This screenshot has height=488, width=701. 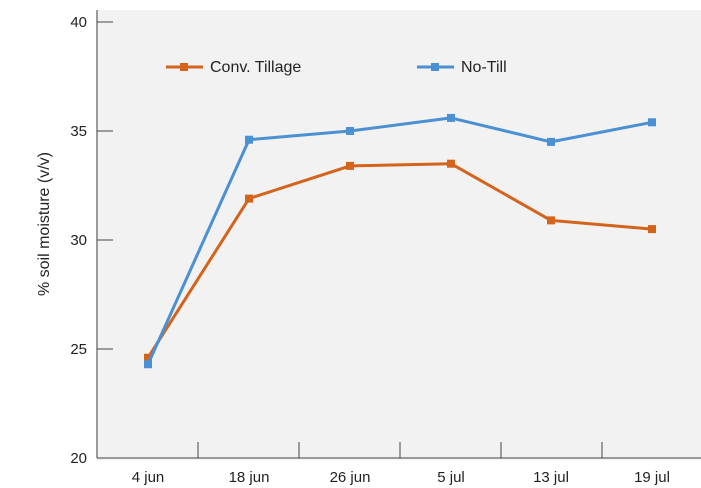 What do you see at coordinates (484, 67) in the screenshot?
I see `legend-label: No-Till` at bounding box center [484, 67].